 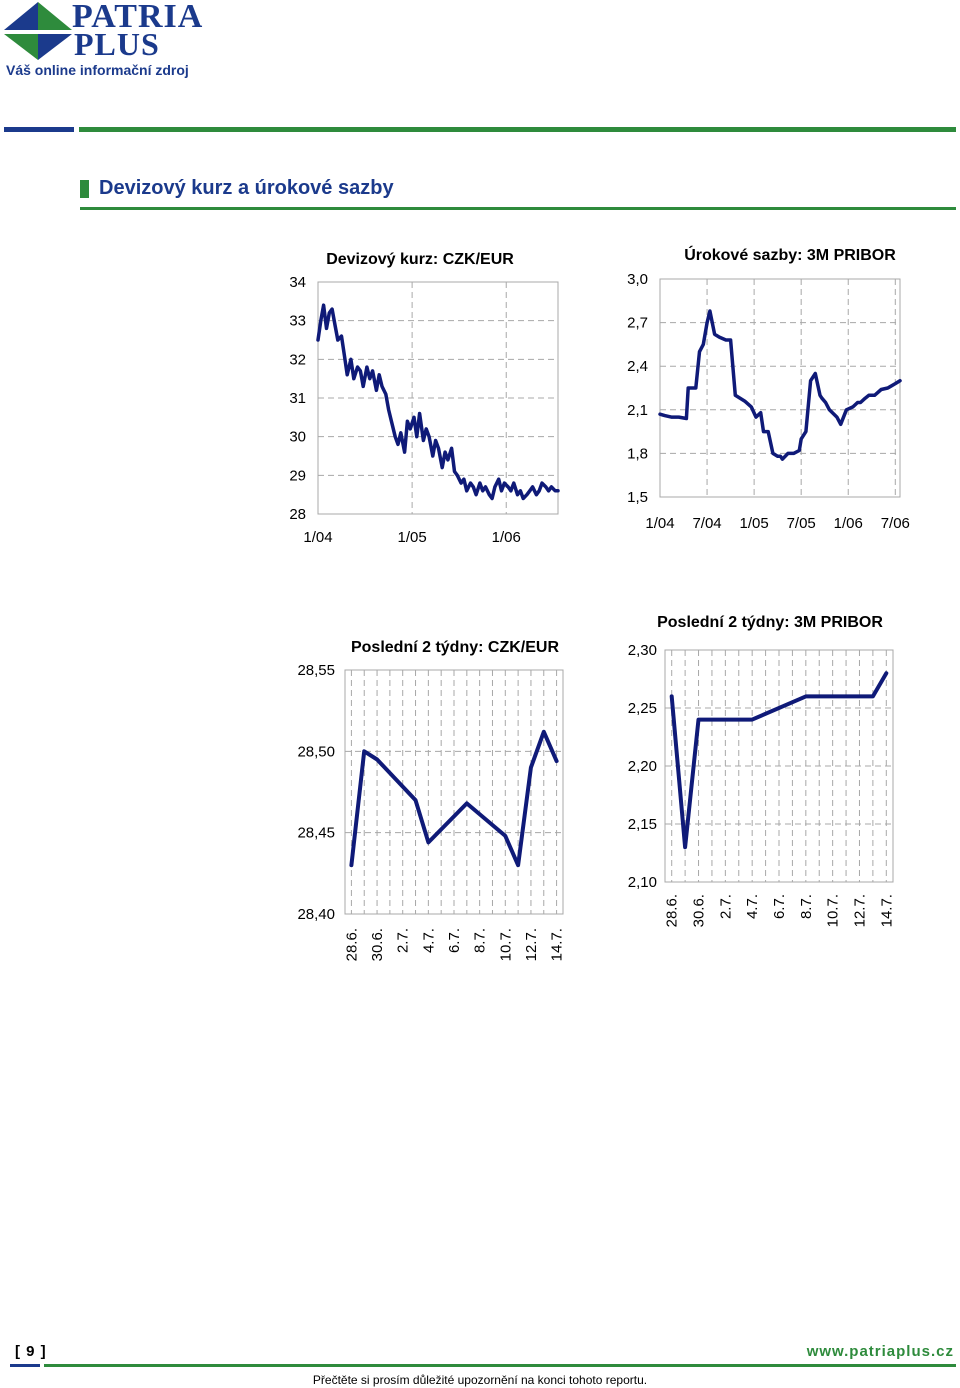 I want to click on y-tick-label: 28, so click(x=297, y=514).